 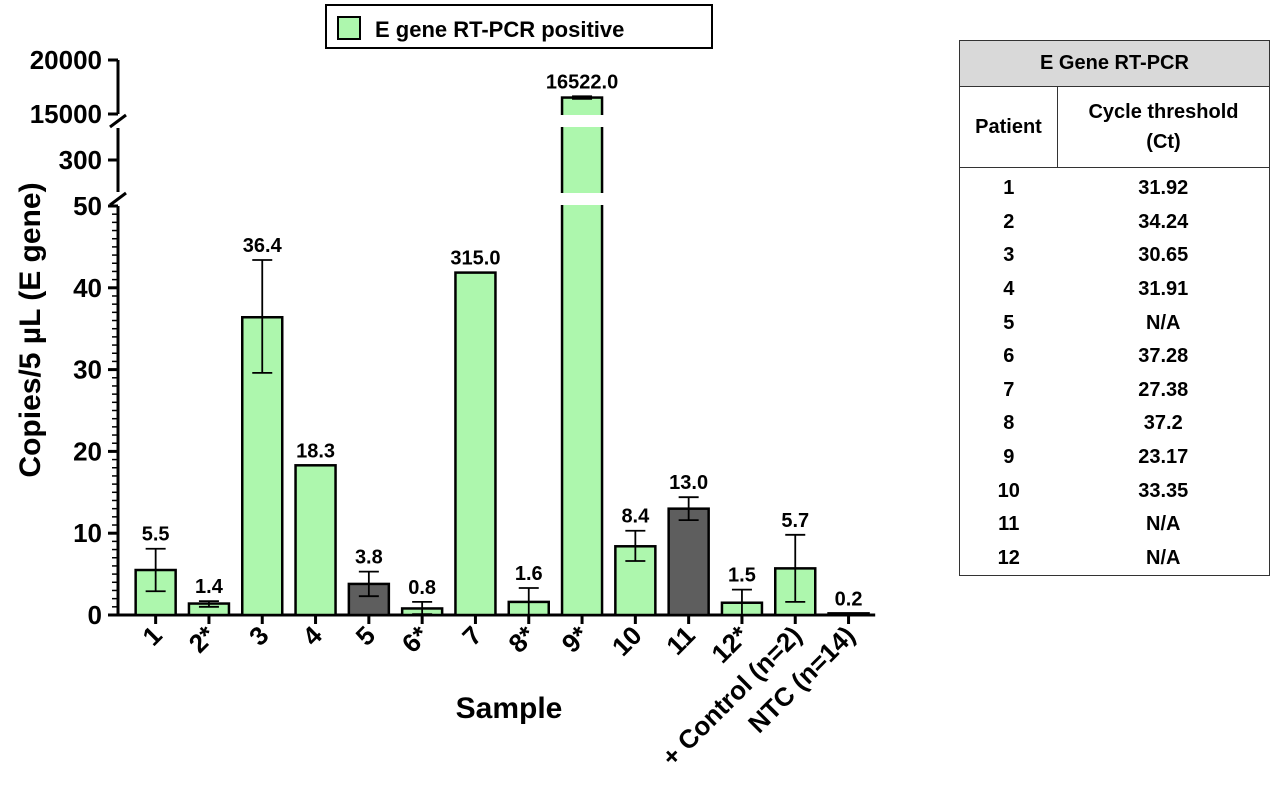 What do you see at coordinates (1008, 490) in the screenshot?
I see `patient-cell: 10` at bounding box center [1008, 490].